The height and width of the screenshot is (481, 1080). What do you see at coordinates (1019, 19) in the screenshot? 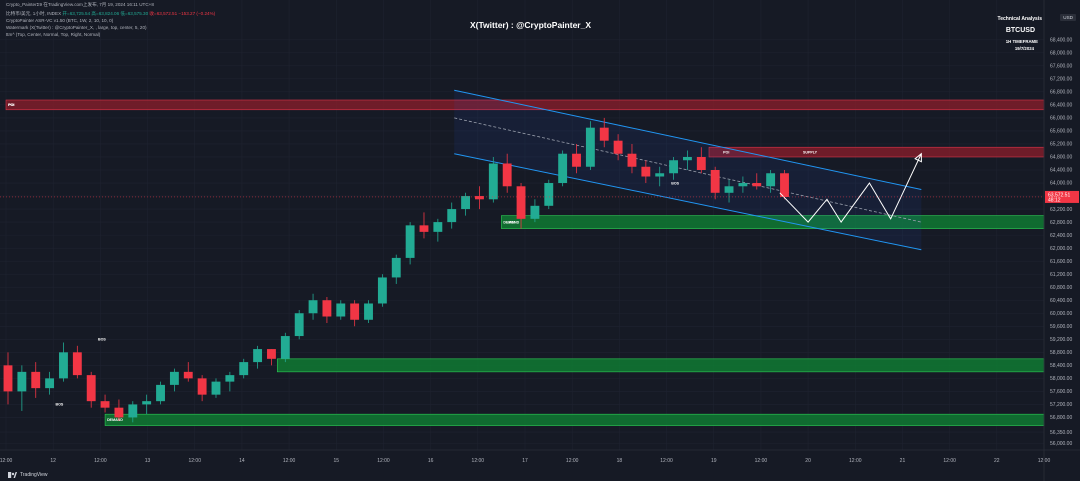
I see `analysis-title: Technical Analysis` at bounding box center [1019, 19].